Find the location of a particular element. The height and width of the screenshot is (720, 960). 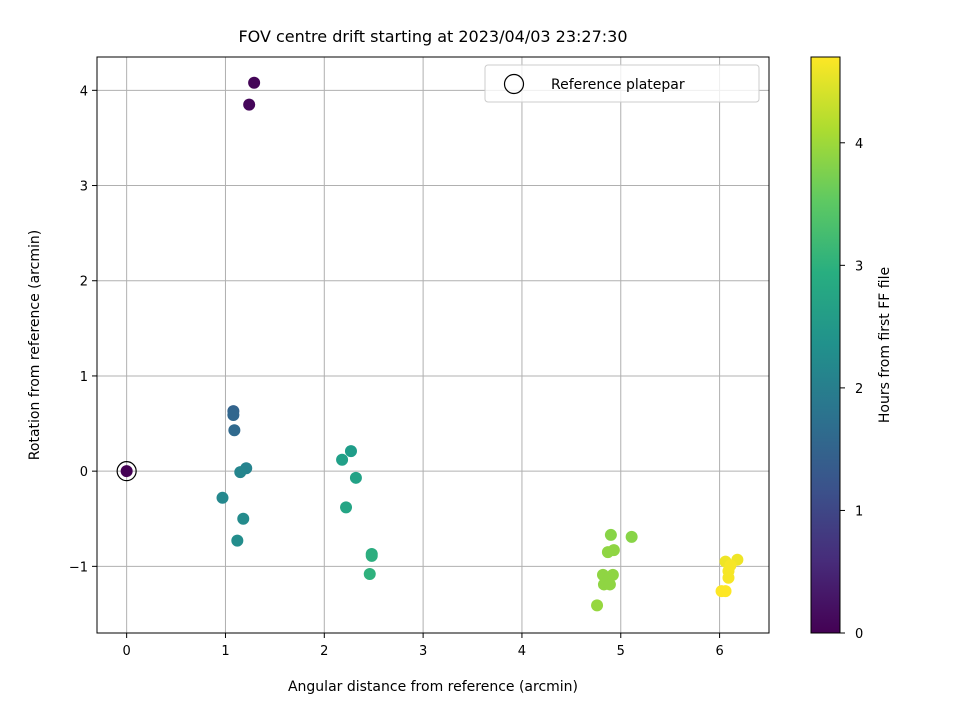

y-axis-ticks: −1 0 1 2 3 4 is located at coordinates (83, 329).